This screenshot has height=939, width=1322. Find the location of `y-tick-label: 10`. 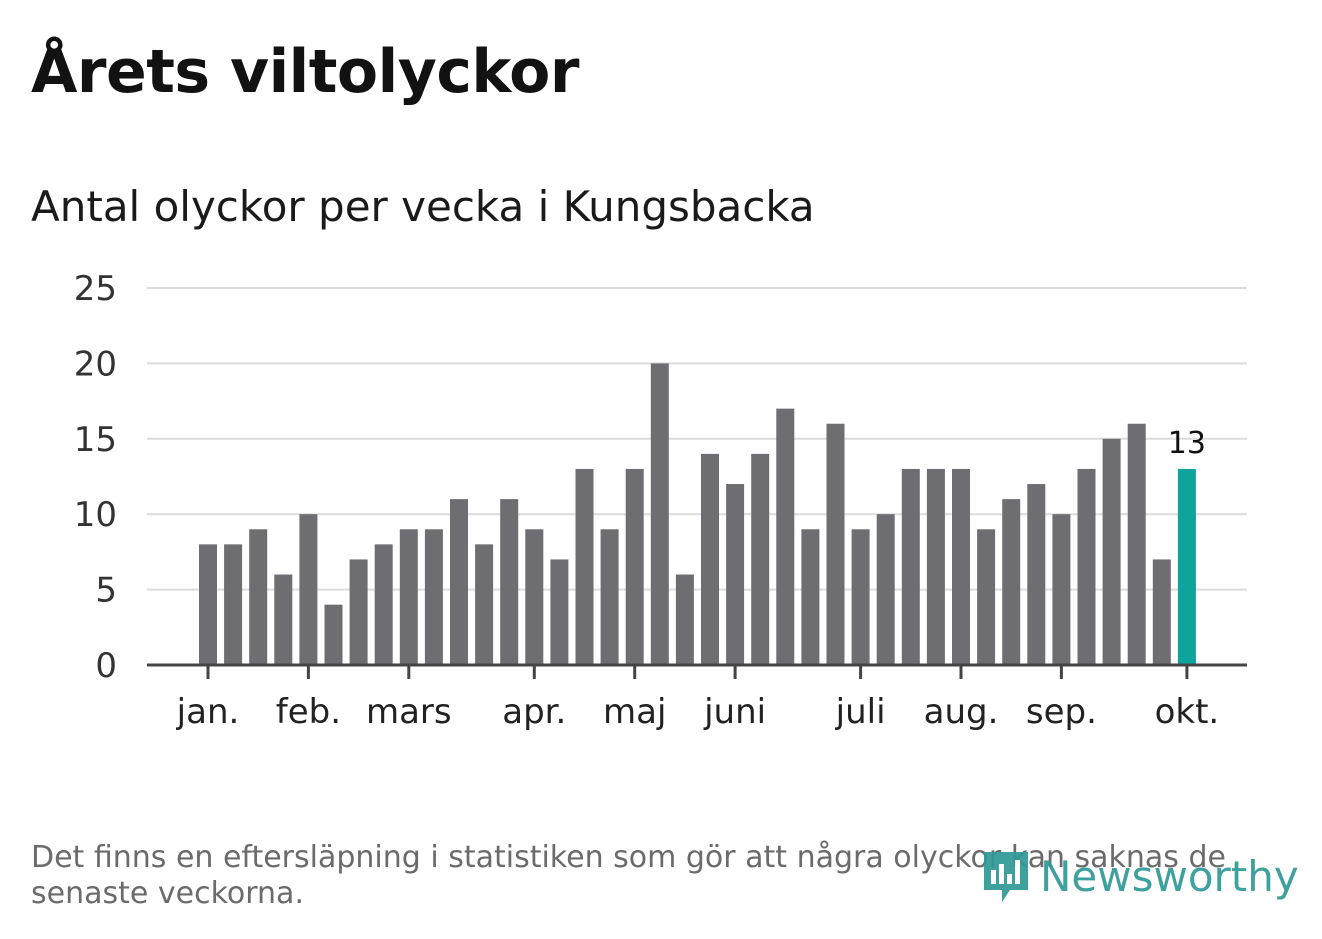

y-tick-label: 10 is located at coordinates (95, 515).